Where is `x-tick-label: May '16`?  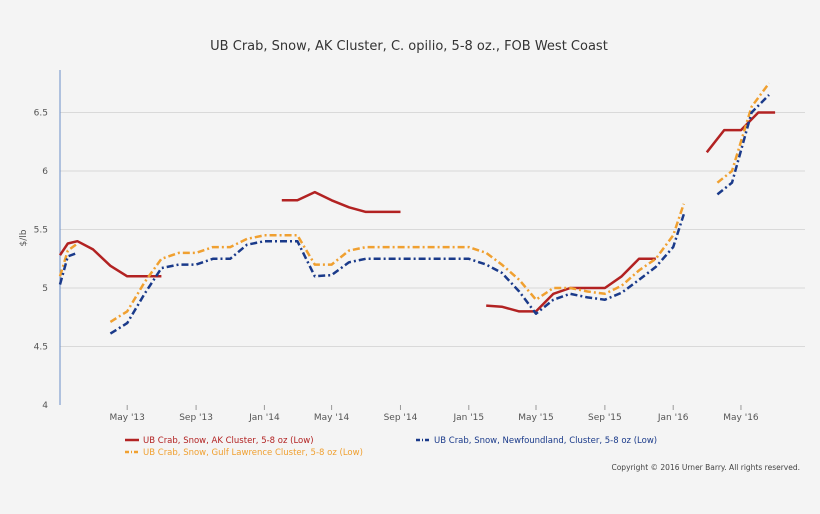
x-tick-label: May '16 is located at coordinates (741, 418).